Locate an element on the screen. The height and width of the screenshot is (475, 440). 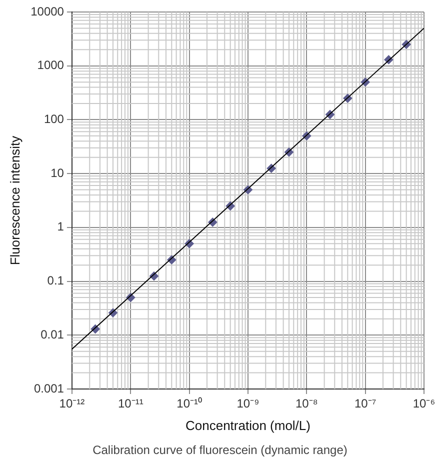
y-tick-label: 0.01 is located at coordinates (52, 334).